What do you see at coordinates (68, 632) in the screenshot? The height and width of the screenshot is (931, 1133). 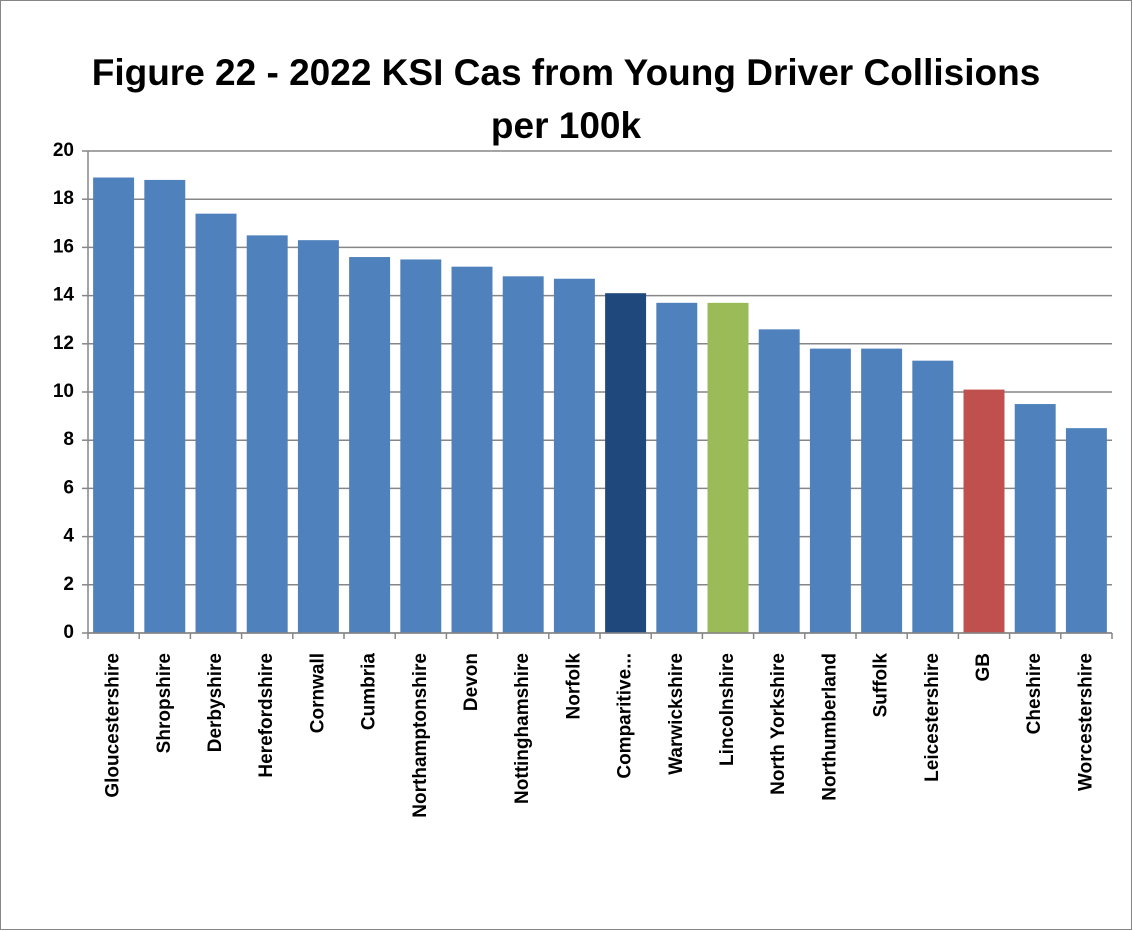 I see `y-tick-label: 0` at bounding box center [68, 632].